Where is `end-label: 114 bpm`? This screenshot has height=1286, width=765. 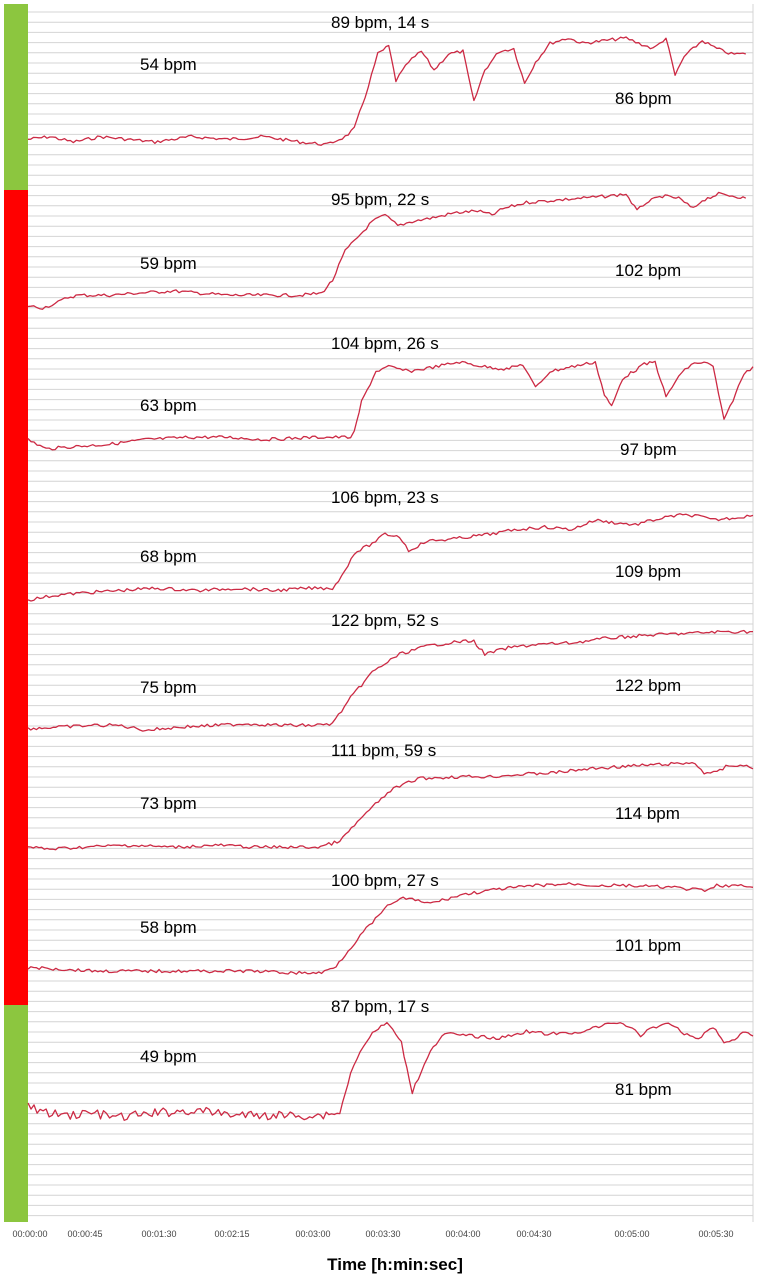
end-label: 114 bpm is located at coordinates (647, 813).